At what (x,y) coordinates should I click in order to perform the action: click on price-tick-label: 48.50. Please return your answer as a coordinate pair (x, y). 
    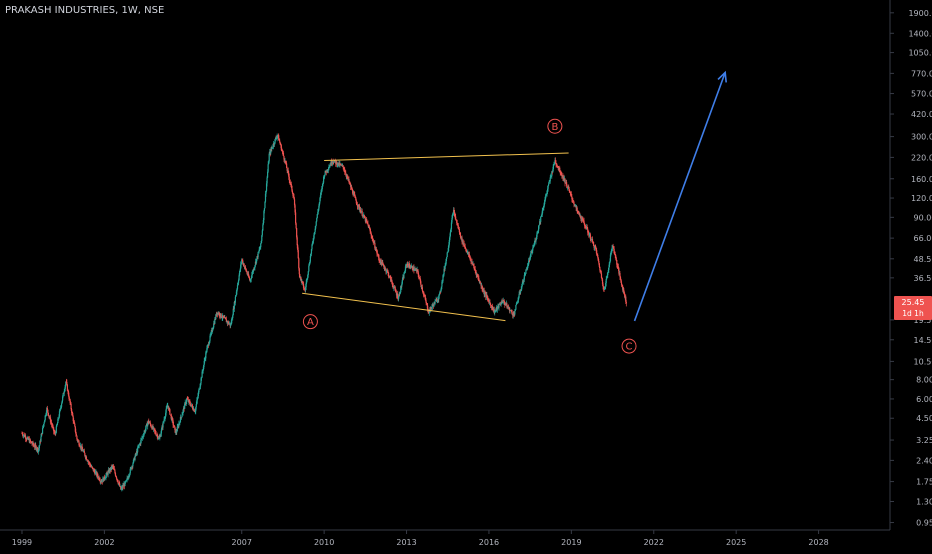
    Looking at the image, I should click on (923, 259).